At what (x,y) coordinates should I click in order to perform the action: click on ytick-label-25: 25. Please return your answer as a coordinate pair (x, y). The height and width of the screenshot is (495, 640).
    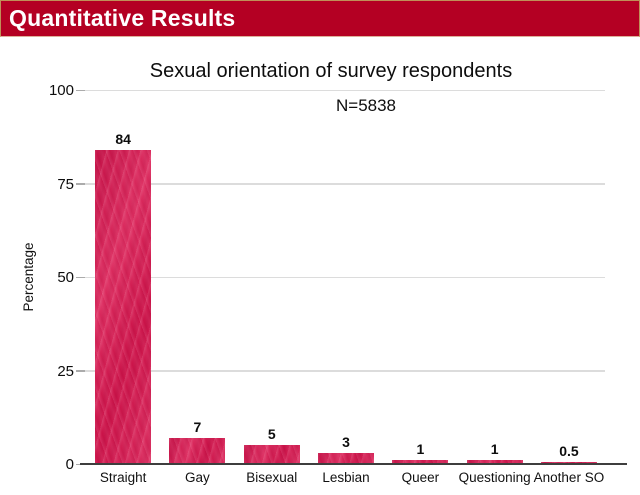
    Looking at the image, I should click on (65, 371).